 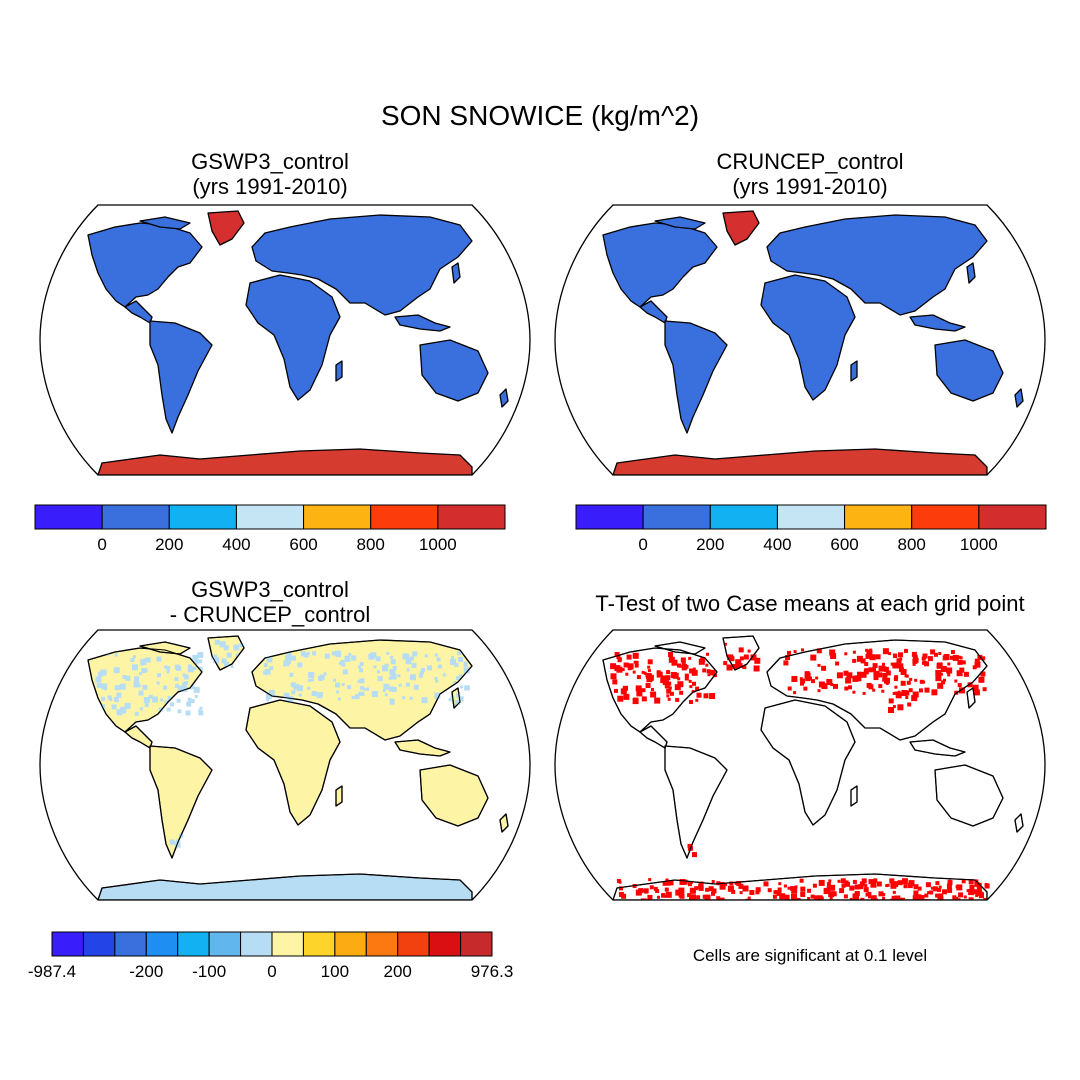 What do you see at coordinates (808, 762) in the screenshot?
I see `land-africa` at bounding box center [808, 762].